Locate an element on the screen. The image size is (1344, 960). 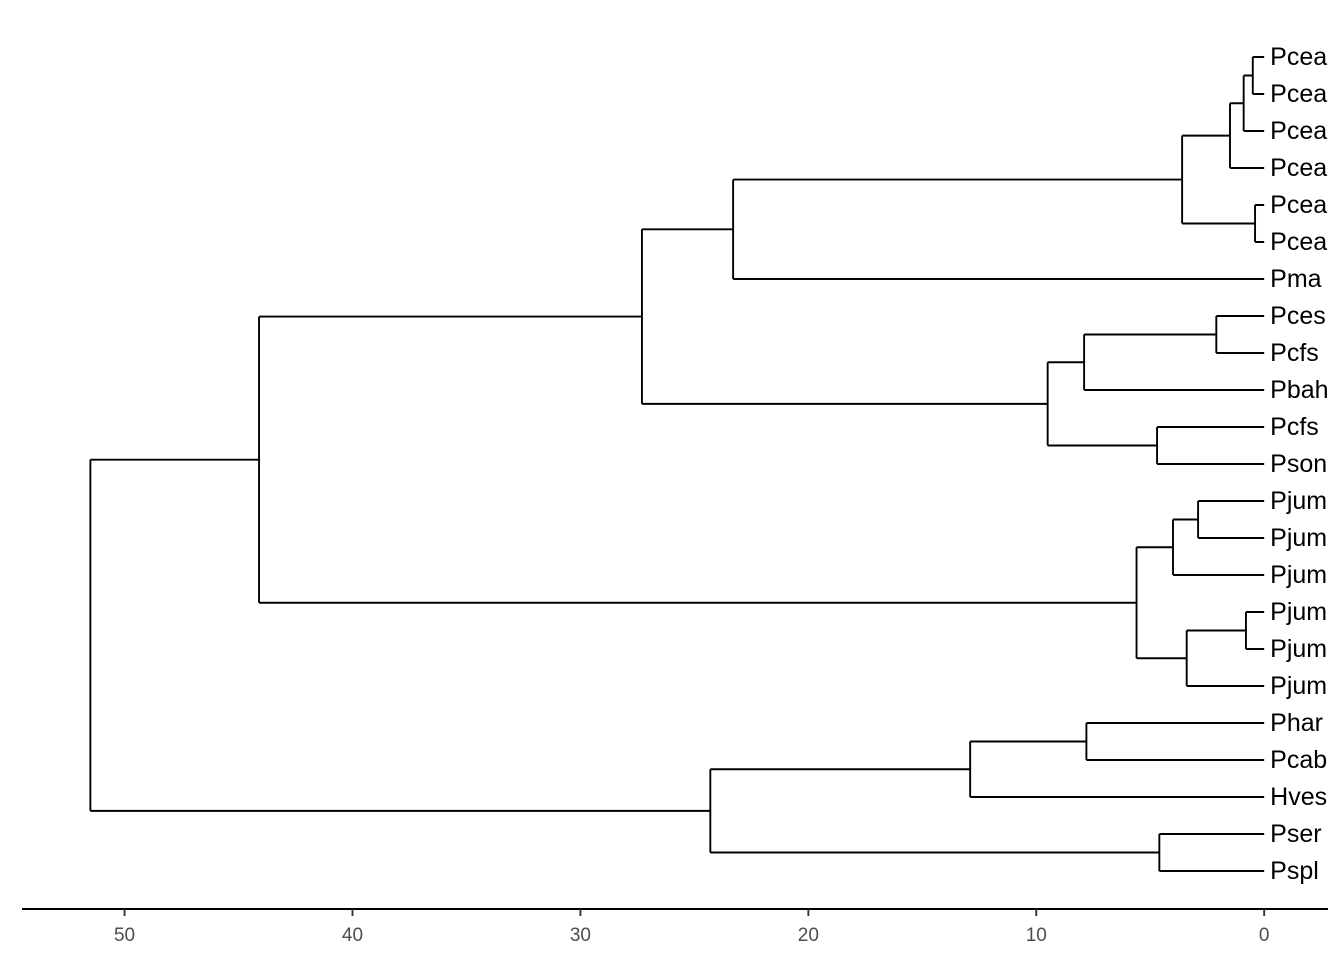
x-axis-tick-label: 50 is located at coordinates (124, 935).